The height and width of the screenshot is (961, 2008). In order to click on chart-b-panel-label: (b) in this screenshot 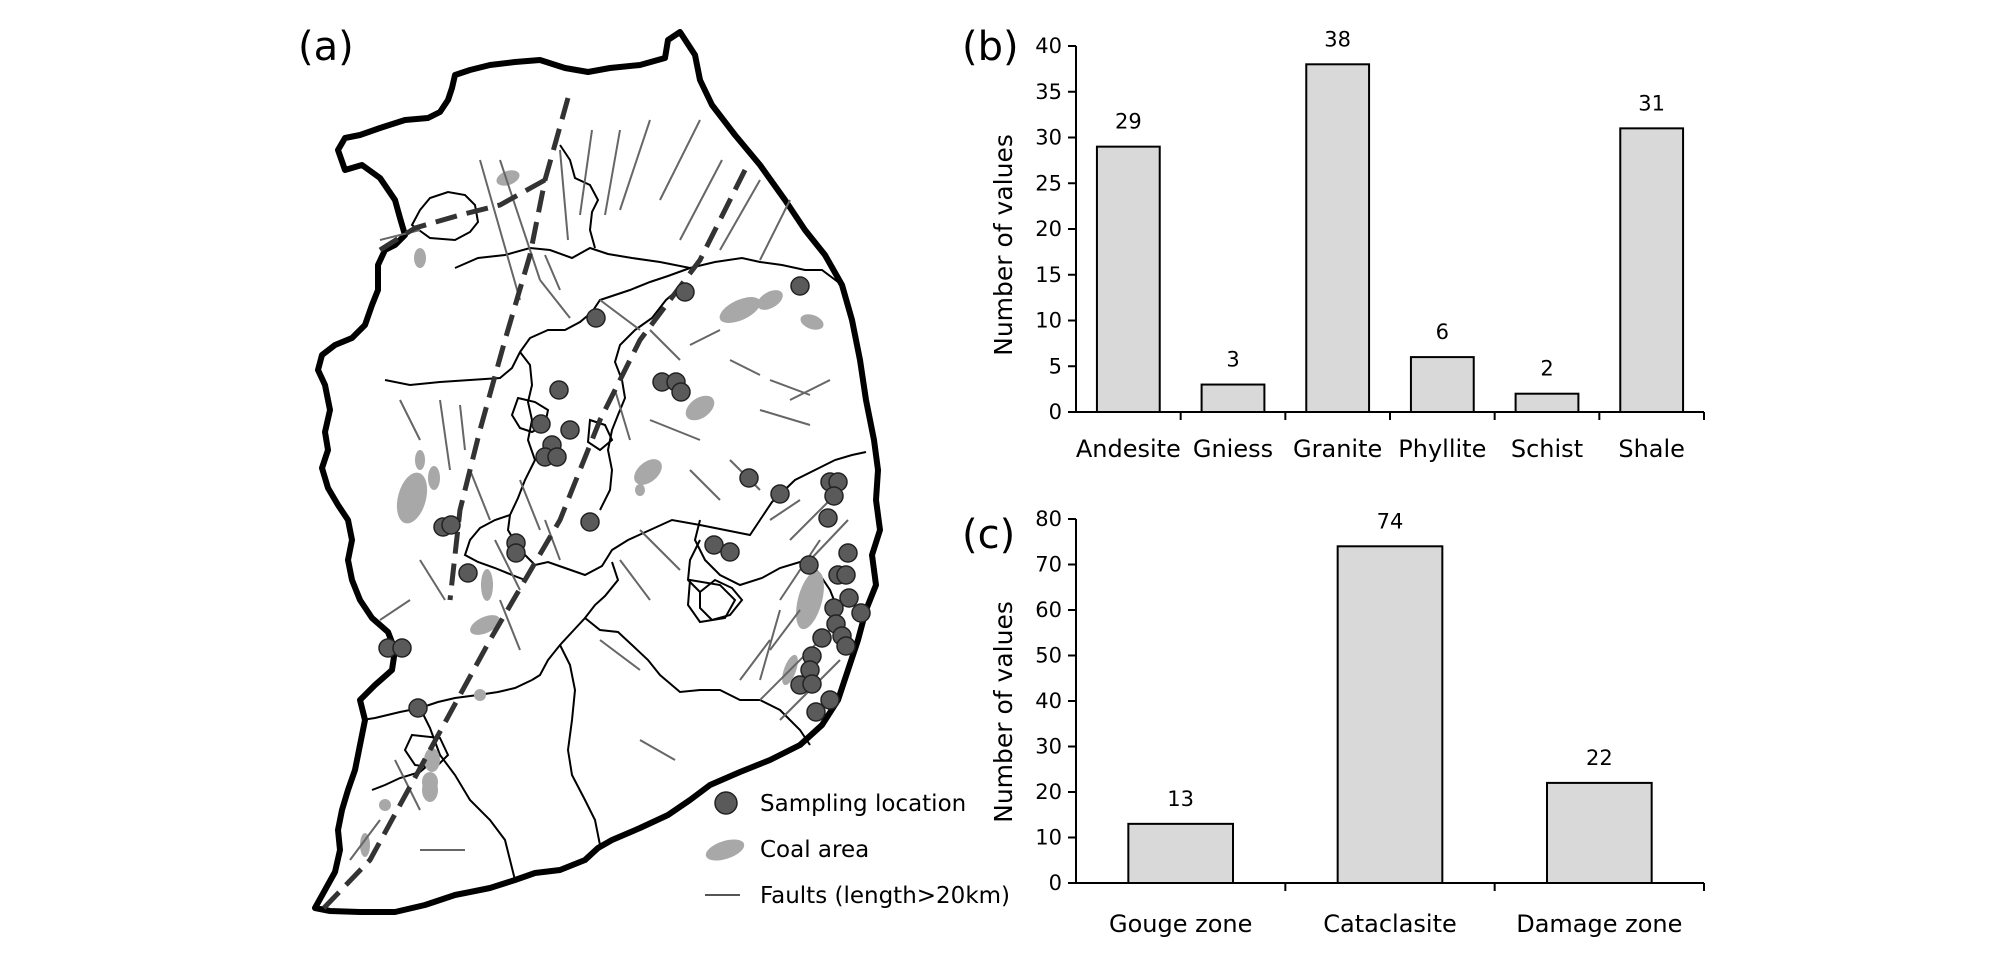, I will do `click(990, 47)`.